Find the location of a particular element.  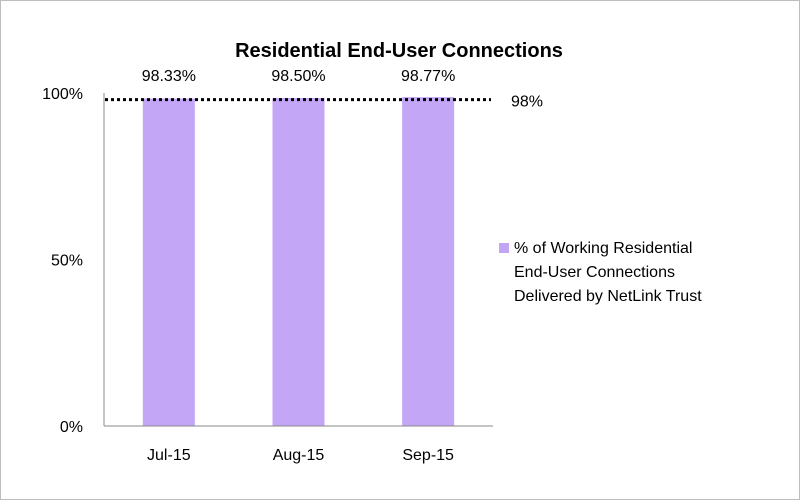

x-tick-label: Aug-15 is located at coordinates (299, 455).